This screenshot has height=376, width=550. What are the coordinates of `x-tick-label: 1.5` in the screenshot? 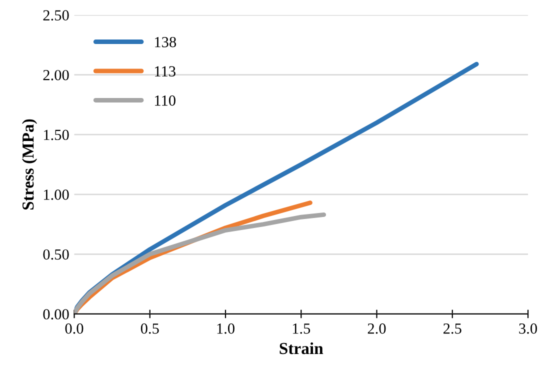 It's located at (301, 329).